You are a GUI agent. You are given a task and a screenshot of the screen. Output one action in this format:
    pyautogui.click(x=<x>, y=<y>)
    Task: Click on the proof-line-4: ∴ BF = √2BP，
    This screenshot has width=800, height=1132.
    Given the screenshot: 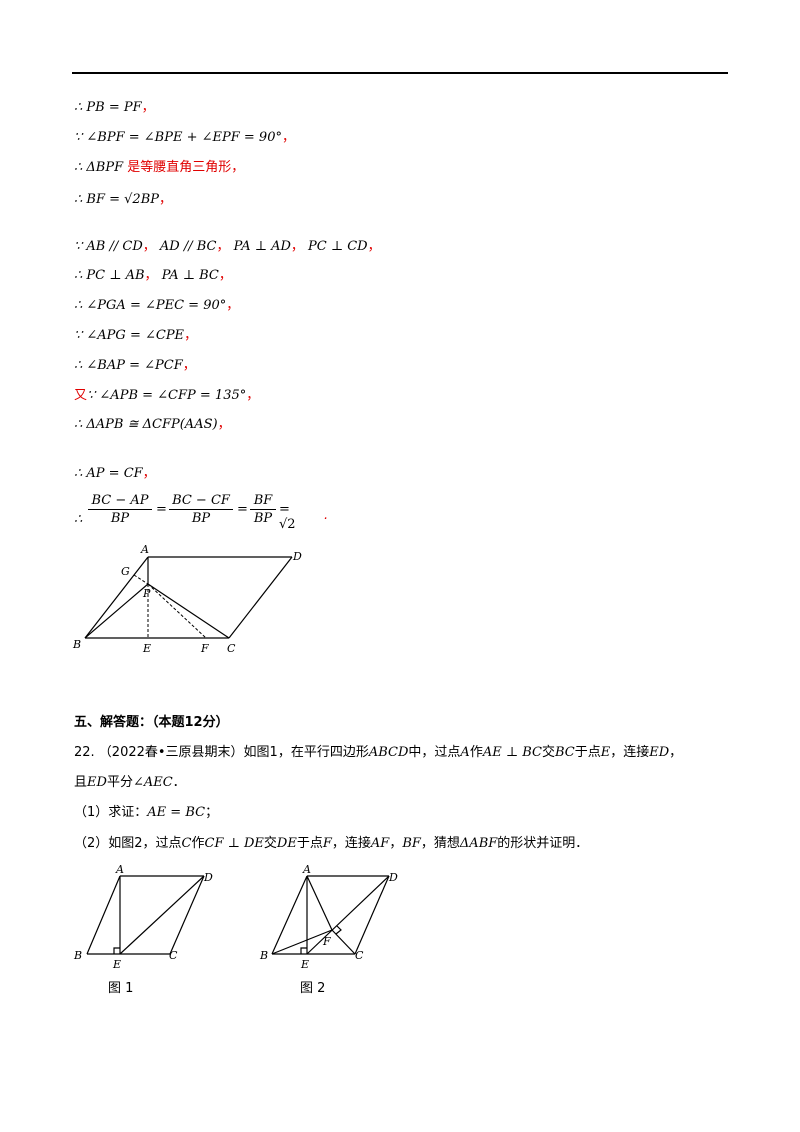 What is the action you would take?
    pyautogui.click(x=123, y=199)
    